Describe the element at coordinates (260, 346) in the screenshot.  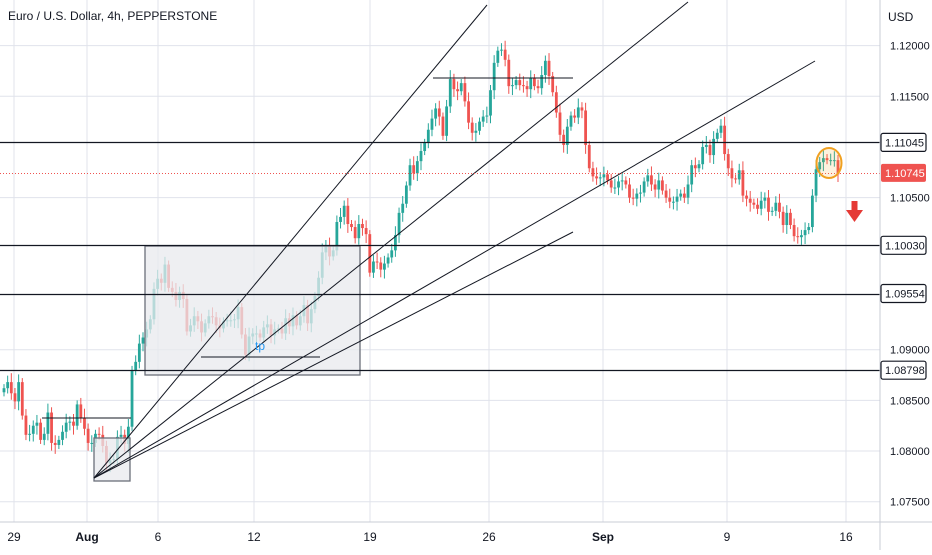
I see `zone-label: tp` at that location.